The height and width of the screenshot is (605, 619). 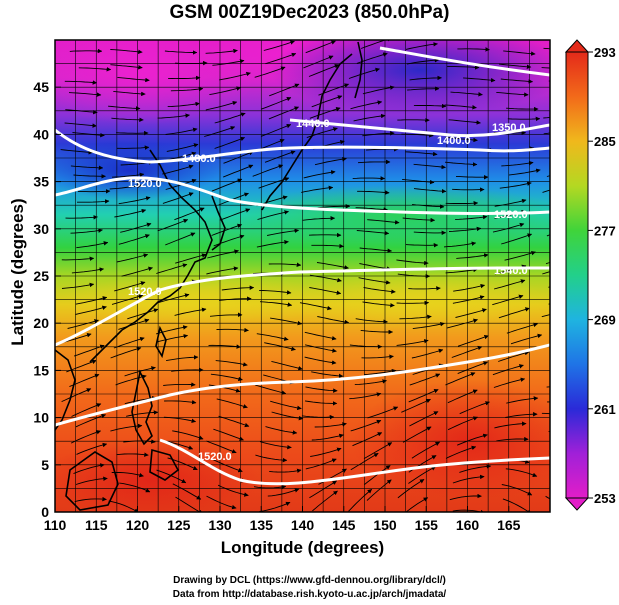 I want to click on x-tick-label: 110, so click(x=55, y=525).